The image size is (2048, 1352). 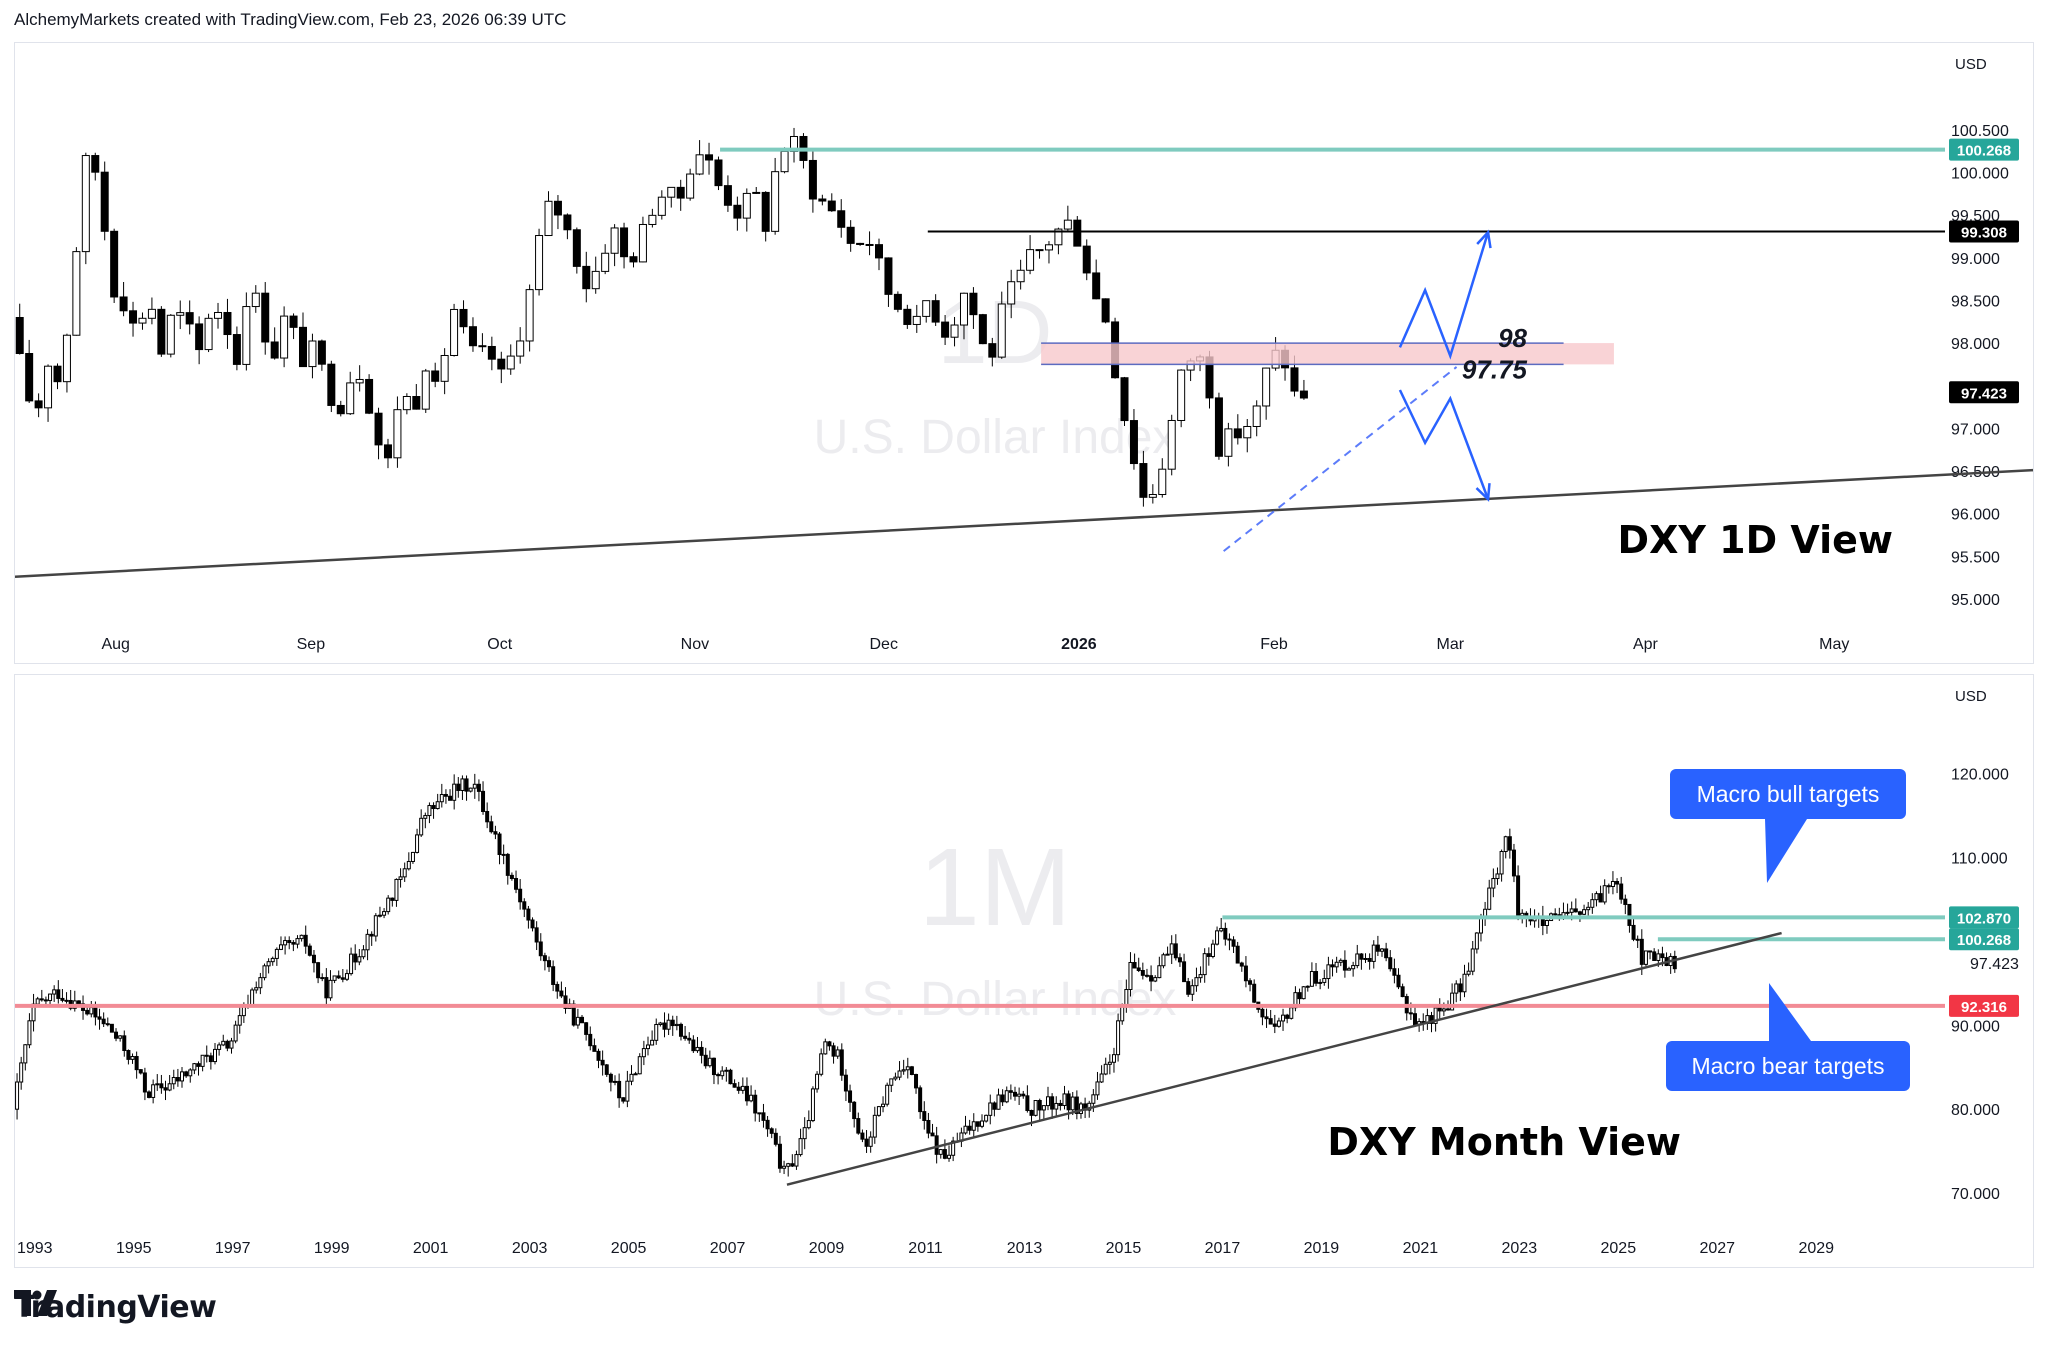 What do you see at coordinates (115, 1307) in the screenshot?
I see `tradingview-logo: TradingView` at bounding box center [115, 1307].